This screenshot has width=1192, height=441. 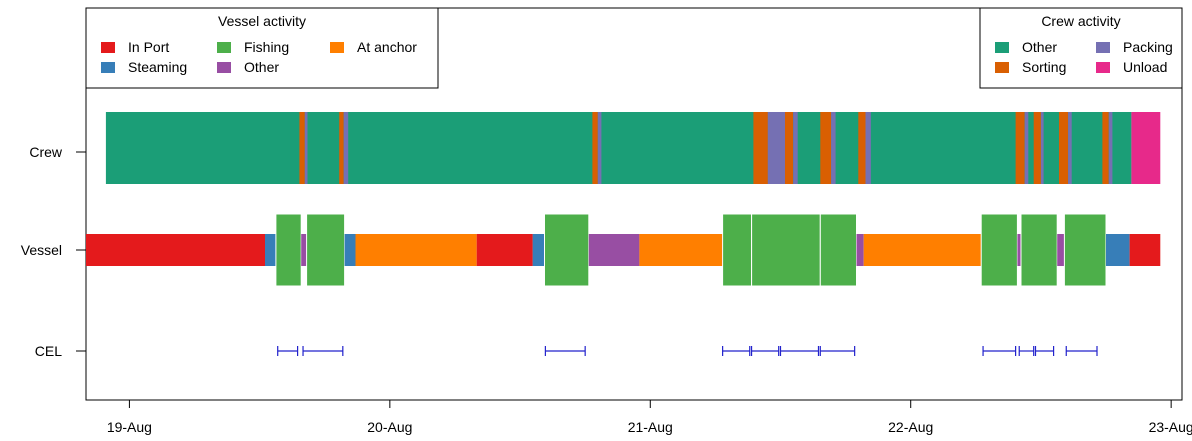 I want to click on row-label-cel: CEL, so click(x=48, y=351).